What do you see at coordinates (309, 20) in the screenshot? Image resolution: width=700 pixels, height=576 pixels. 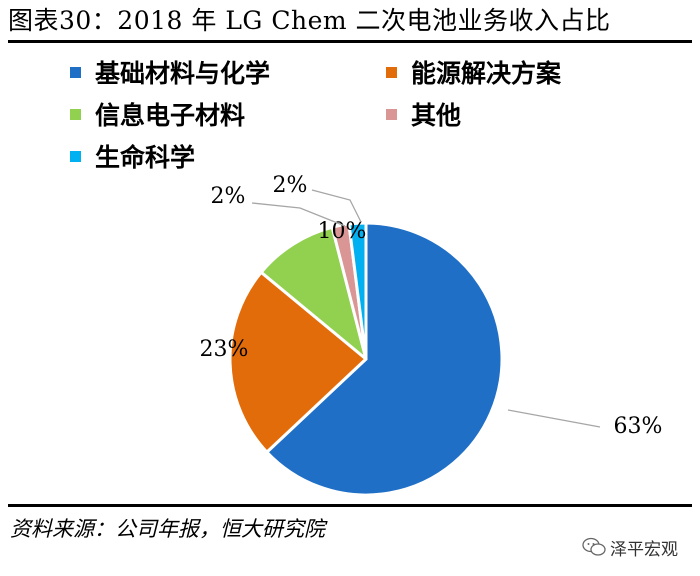 I see `chart-title: 图表30：2018 年 LG Chem 二次电池业务收入占比` at bounding box center [309, 20].